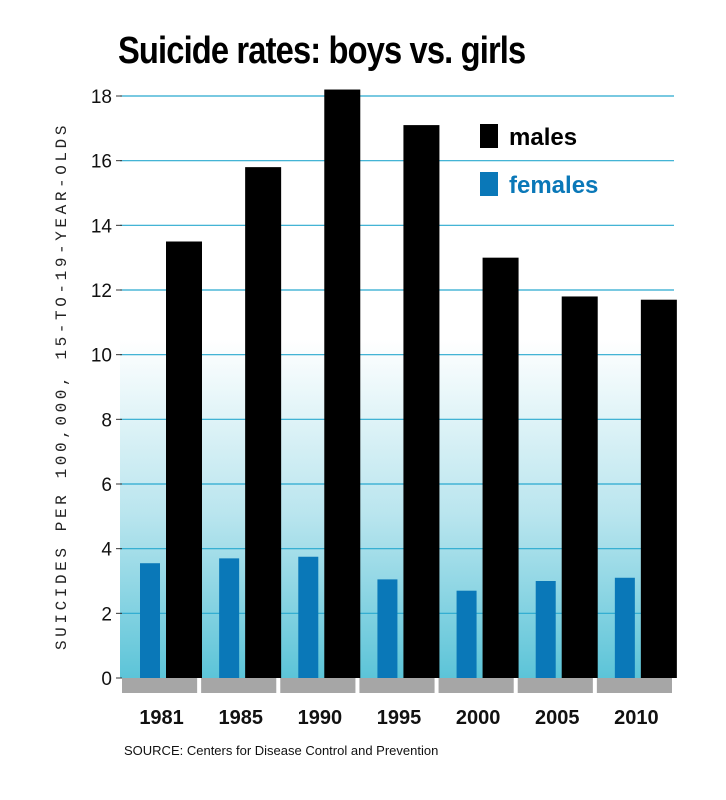  I want to click on legend: males females, so click(539, 161).